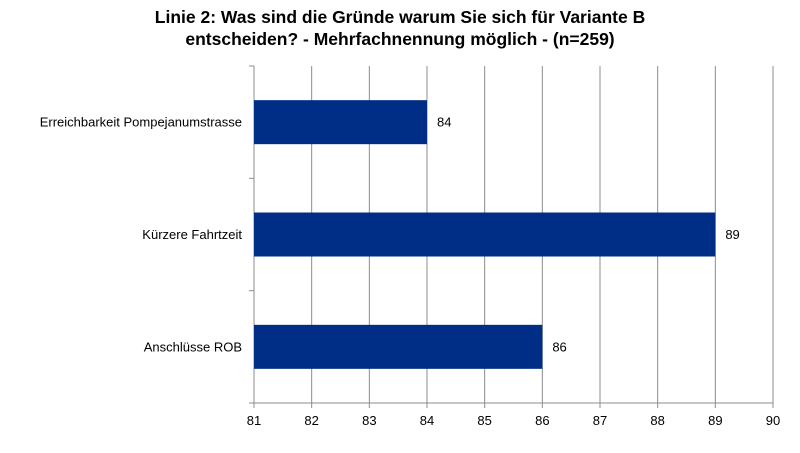  I want to click on data-label-3: 86, so click(559, 346).